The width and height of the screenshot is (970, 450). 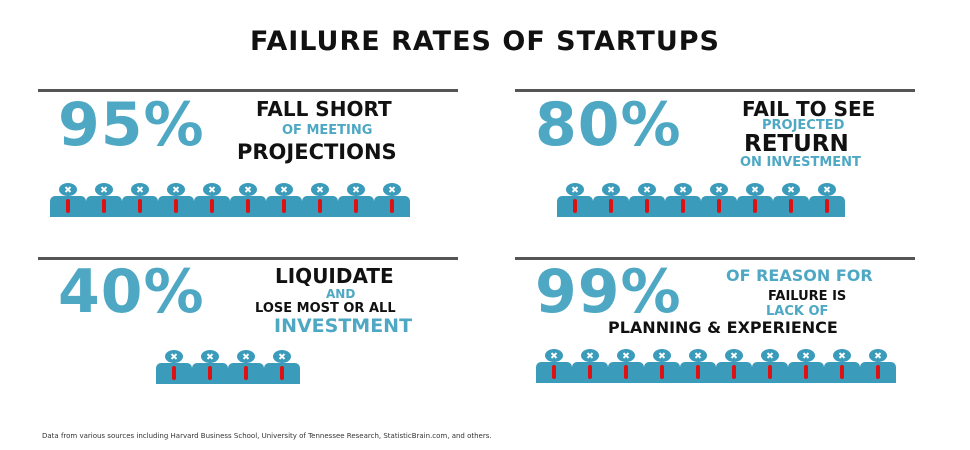 What do you see at coordinates (327, 130) in the screenshot?
I see `stat-line: OF MEETING` at bounding box center [327, 130].